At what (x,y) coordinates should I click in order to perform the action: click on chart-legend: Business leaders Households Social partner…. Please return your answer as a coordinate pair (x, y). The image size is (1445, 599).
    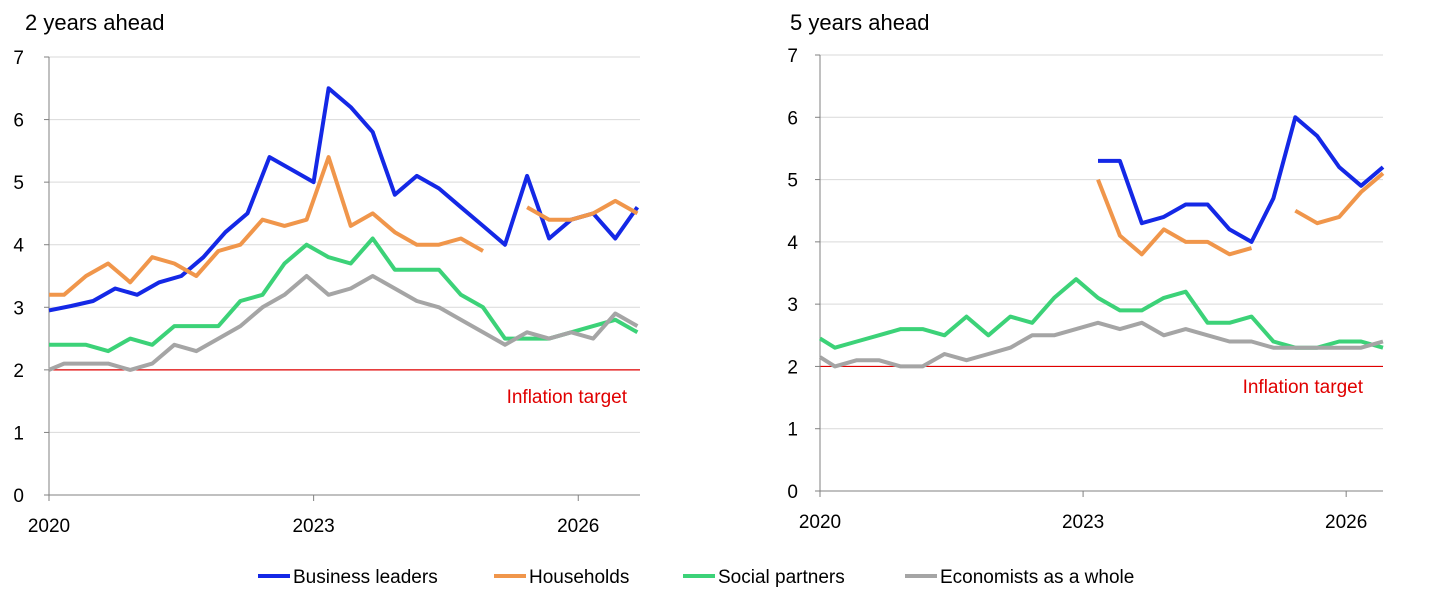
    Looking at the image, I should click on (696, 577).